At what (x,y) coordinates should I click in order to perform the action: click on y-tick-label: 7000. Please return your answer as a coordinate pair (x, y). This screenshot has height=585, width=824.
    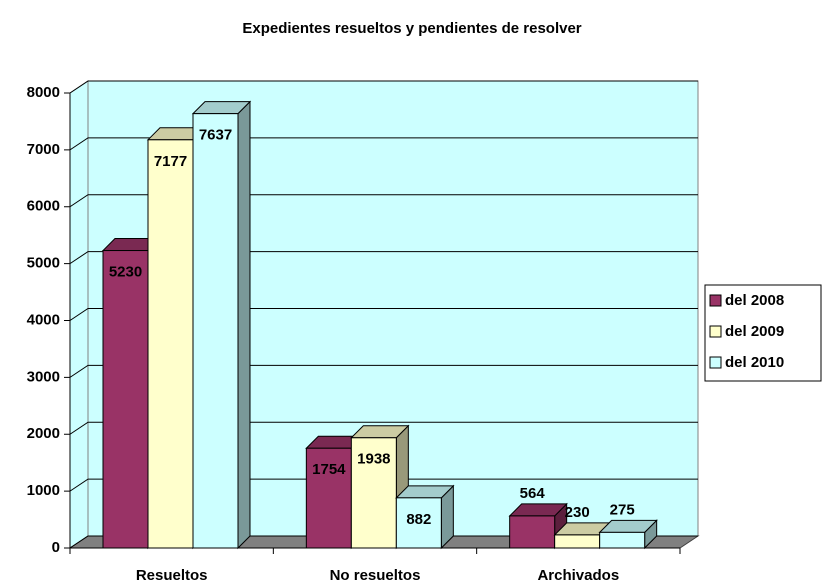
    Looking at the image, I should click on (43, 149).